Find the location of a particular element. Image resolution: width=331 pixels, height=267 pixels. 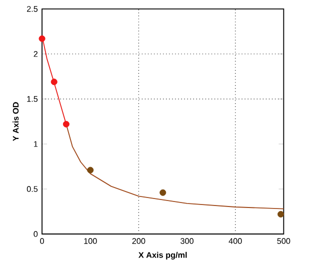

x-tick-label: 400 is located at coordinates (235, 241).